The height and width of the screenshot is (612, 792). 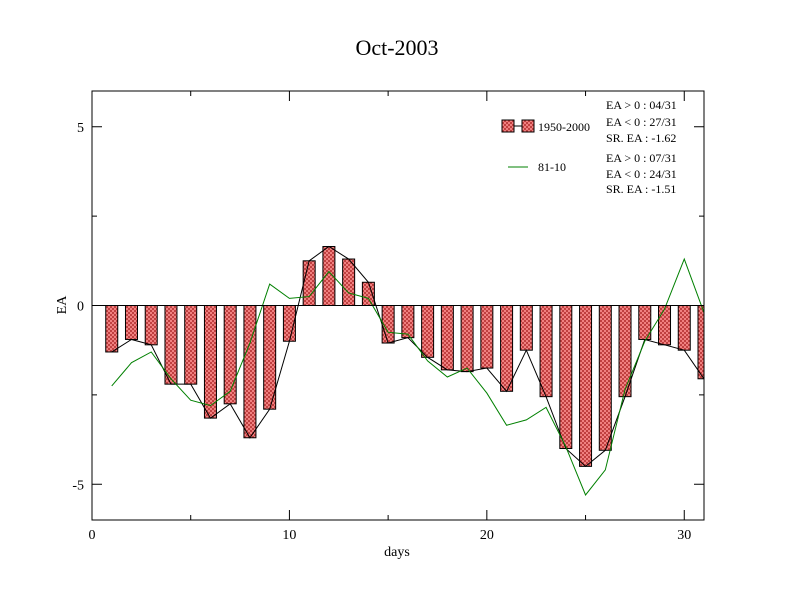 I want to click on annotation-line: EA < 0 : 27/31, so click(x=641, y=122).